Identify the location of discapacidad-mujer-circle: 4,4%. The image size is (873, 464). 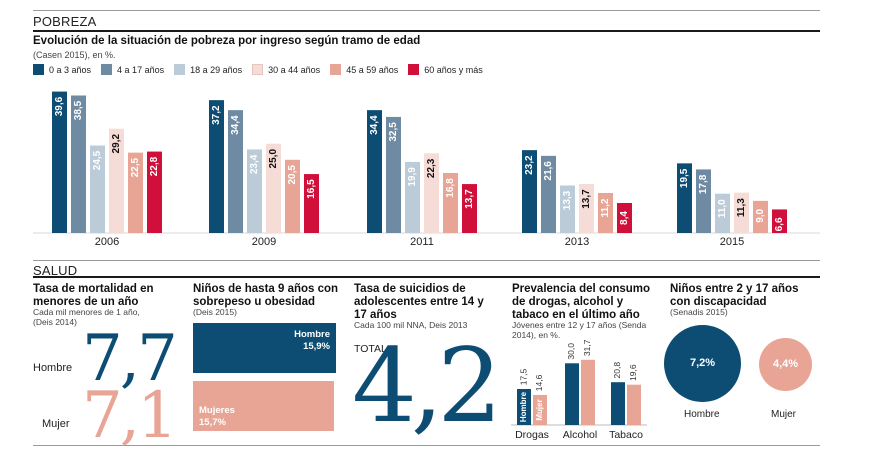
(785, 364).